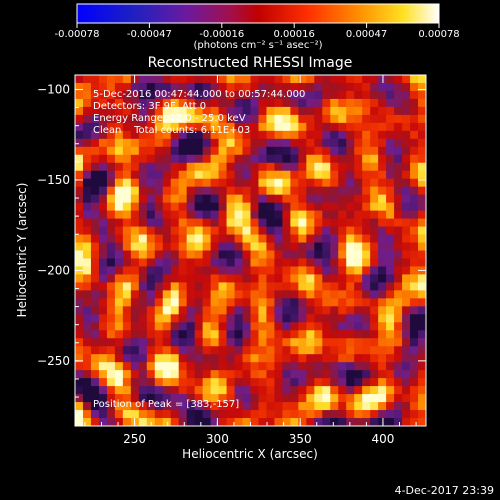 The width and height of the screenshot is (500, 500). I want to click on y-tick-label: −100, so click(53, 89).